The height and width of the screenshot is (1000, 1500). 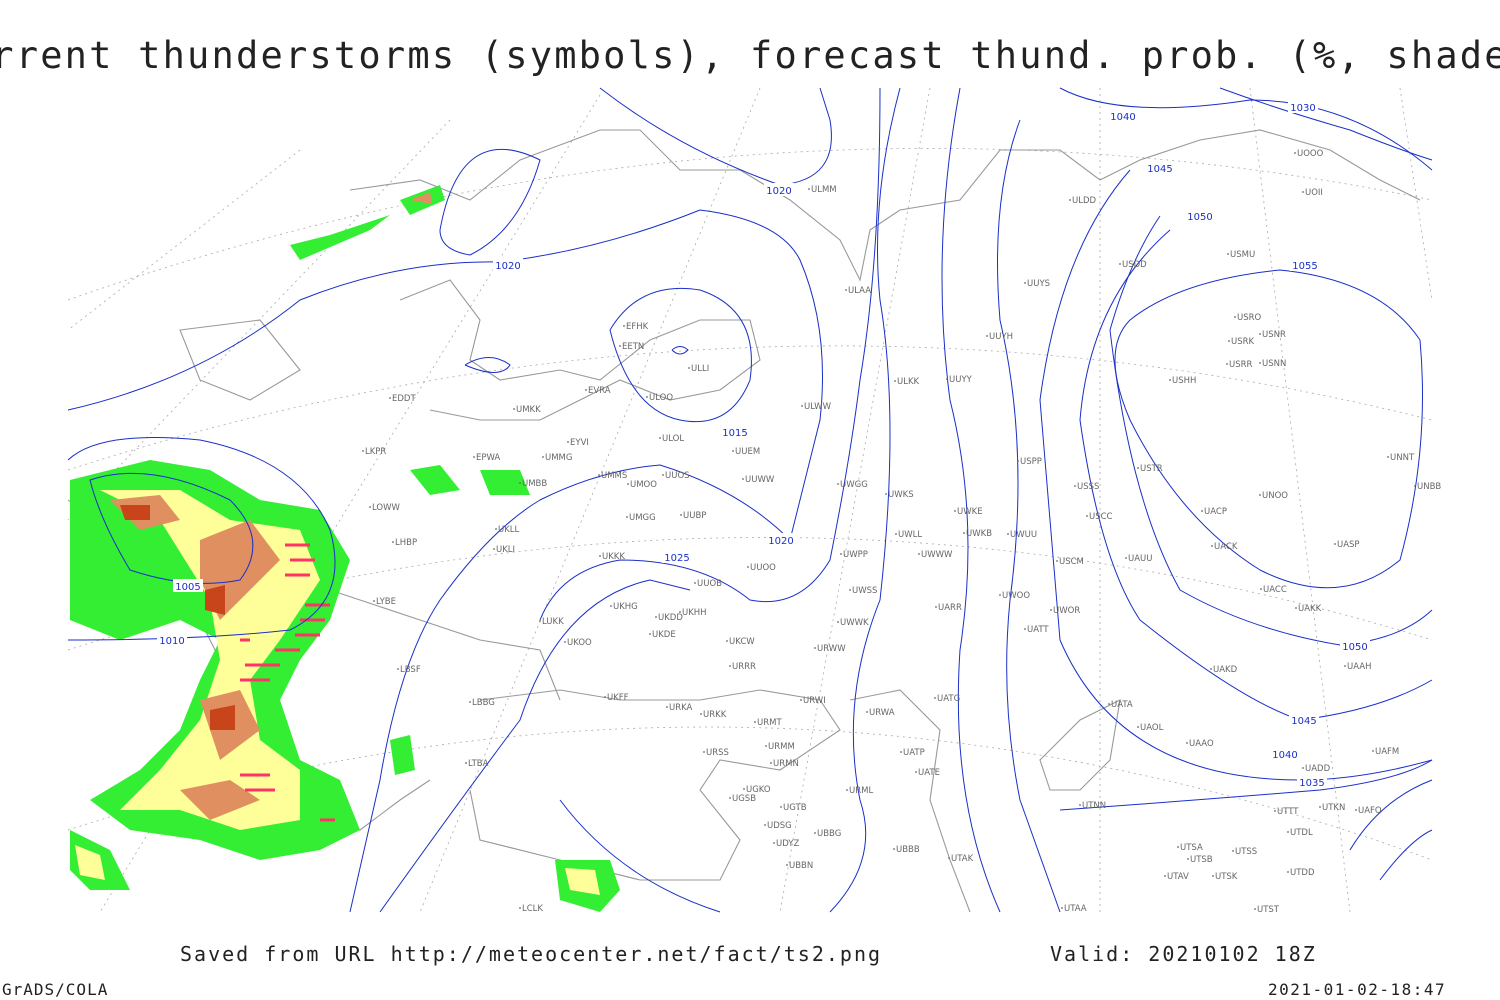 I want to click on station-code: UKHH, so click(x=694, y=613).